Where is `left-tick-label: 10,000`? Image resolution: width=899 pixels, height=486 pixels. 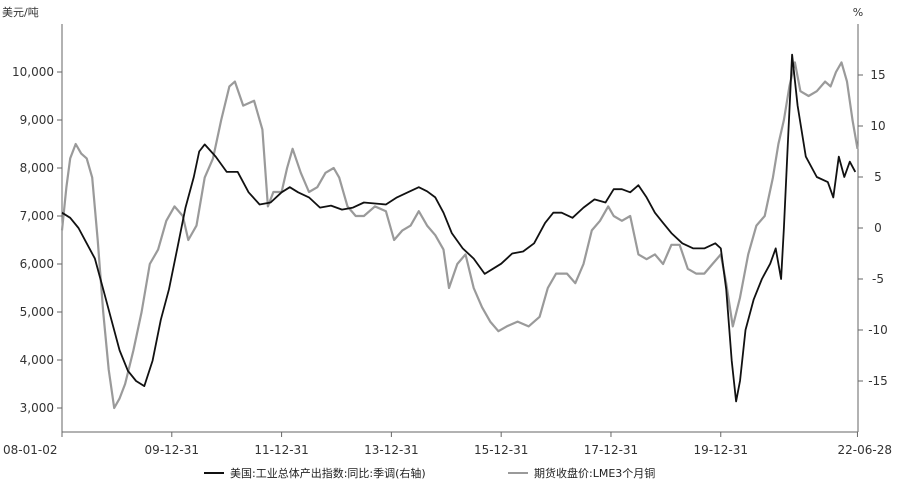
left-tick-label: 10,000 is located at coordinates (33, 72).